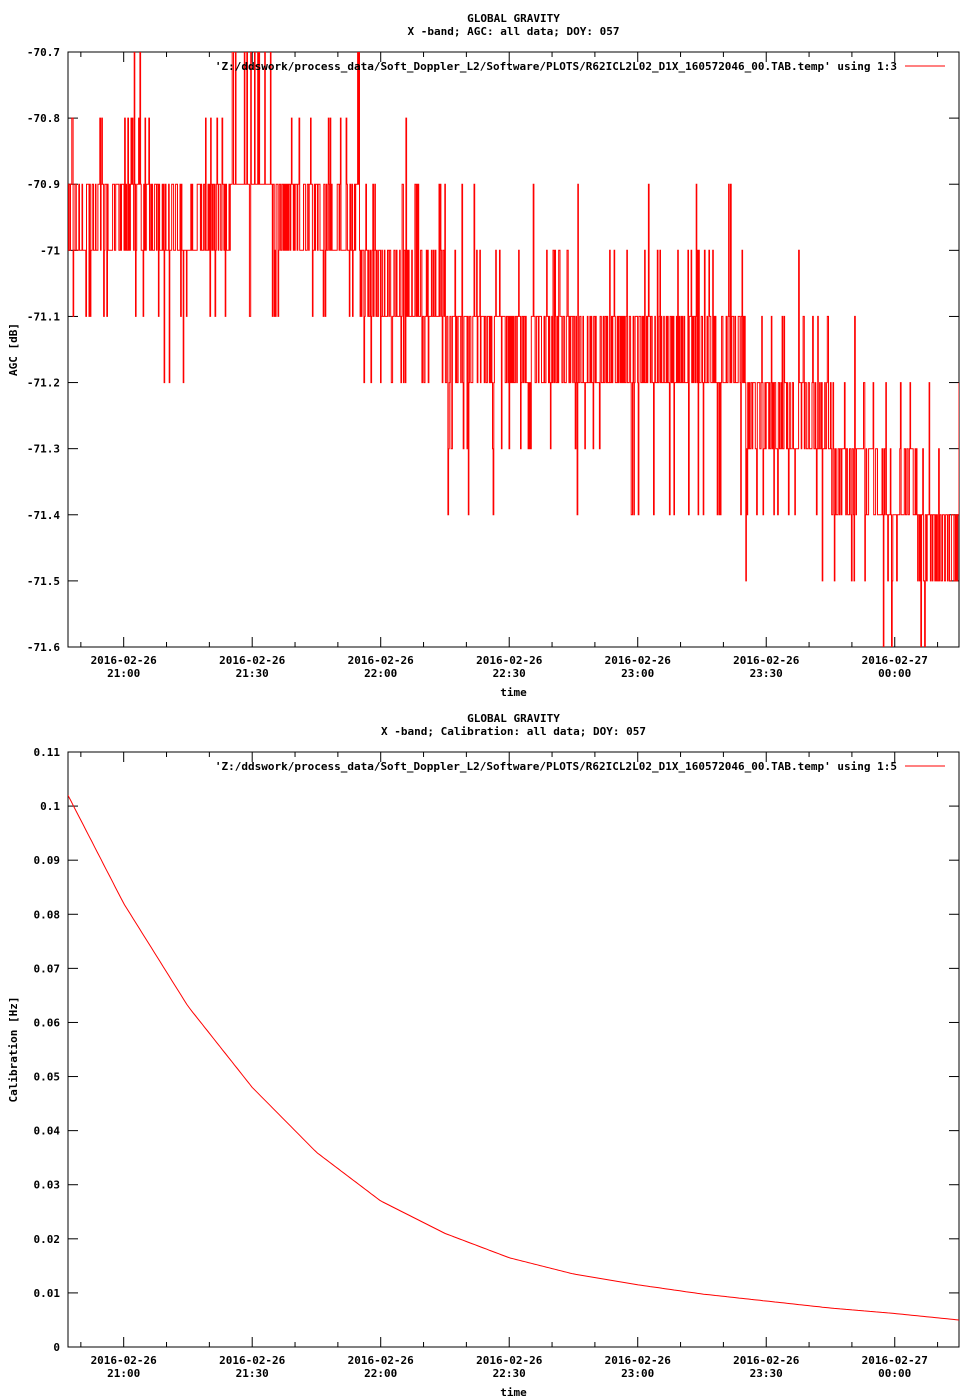 This screenshot has height=1400, width=980. Describe the element at coordinates (47, 1293) in the screenshot. I see `y-tick-label: 0.01` at that location.